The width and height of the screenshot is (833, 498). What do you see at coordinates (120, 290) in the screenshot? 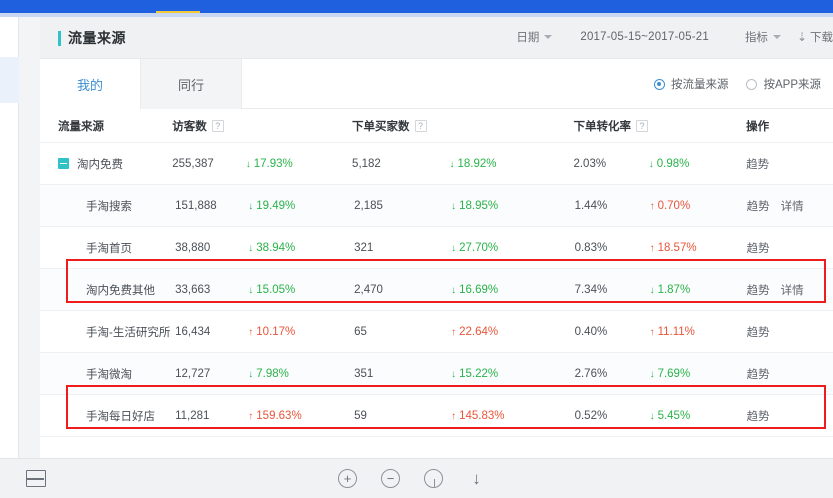
I see `source-name: 淘内免费其他` at bounding box center [120, 290].